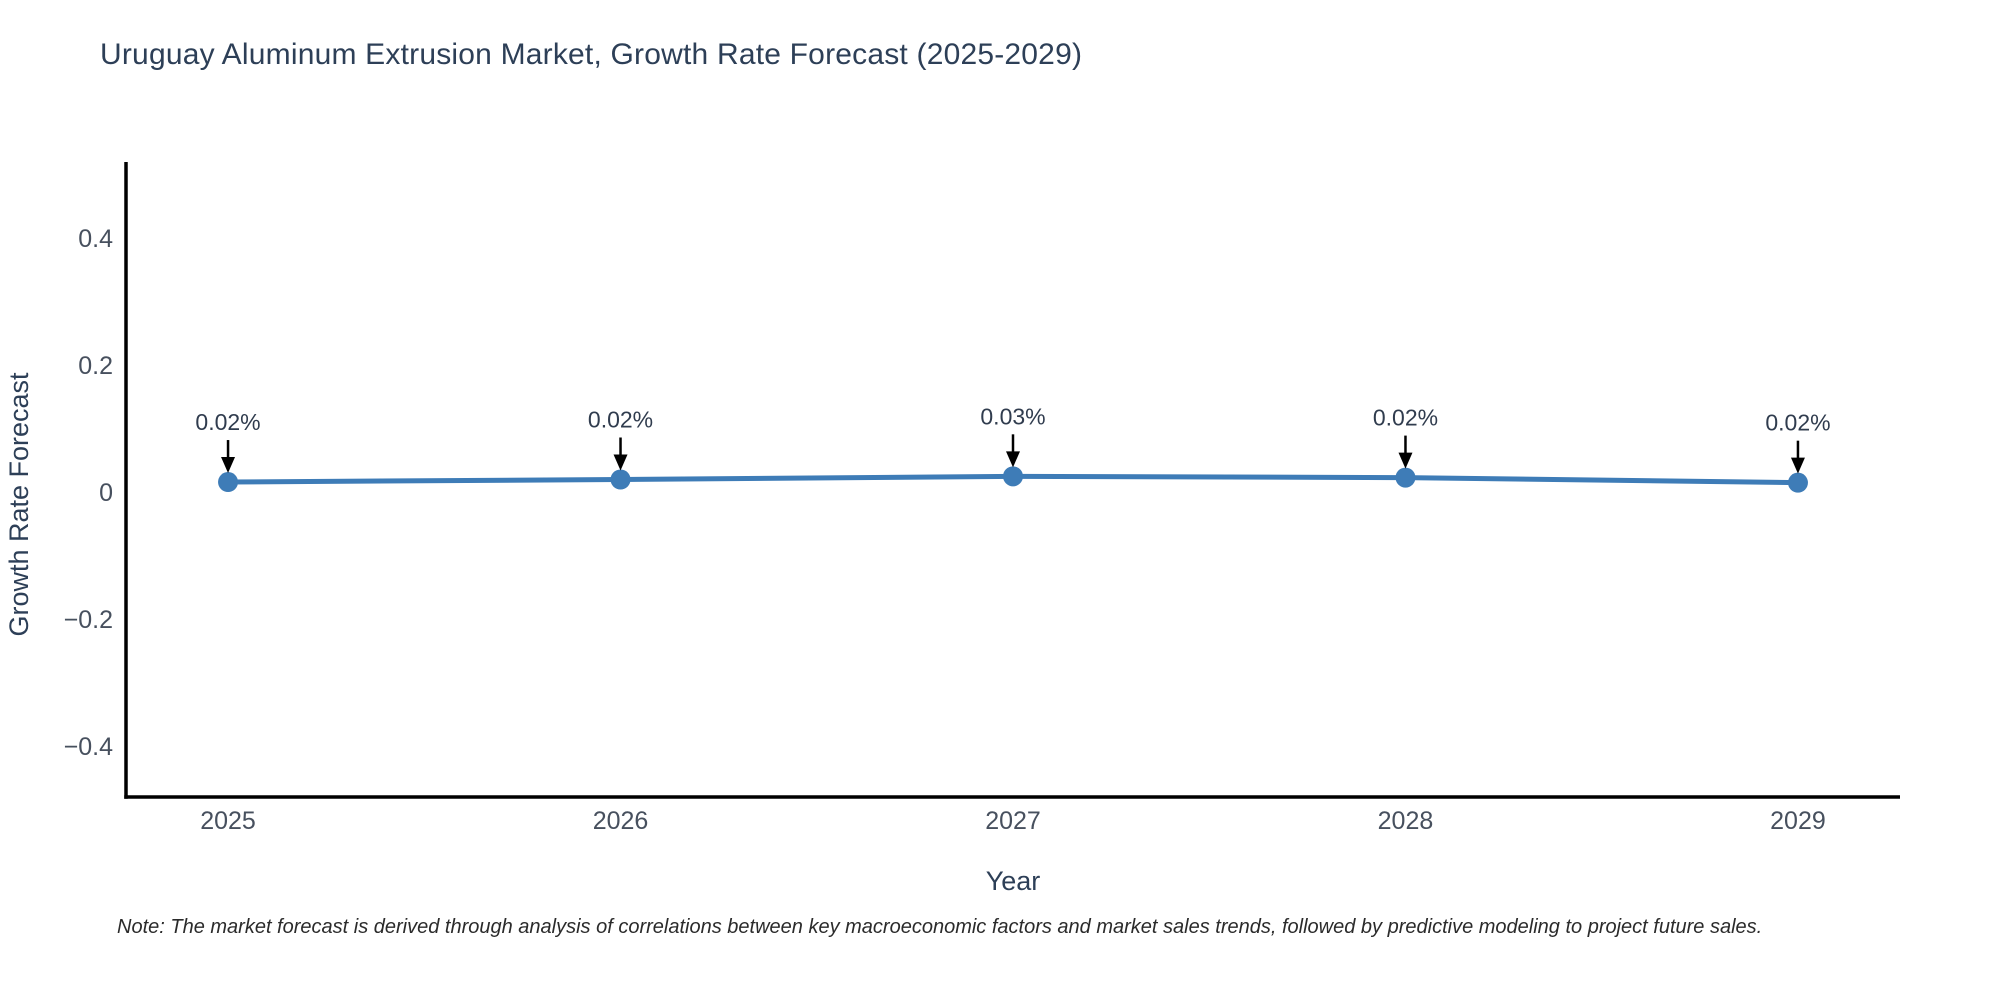 The width and height of the screenshot is (2000, 1000). Describe the element at coordinates (88, 620) in the screenshot. I see `y-tick-label: −0.2` at that location.